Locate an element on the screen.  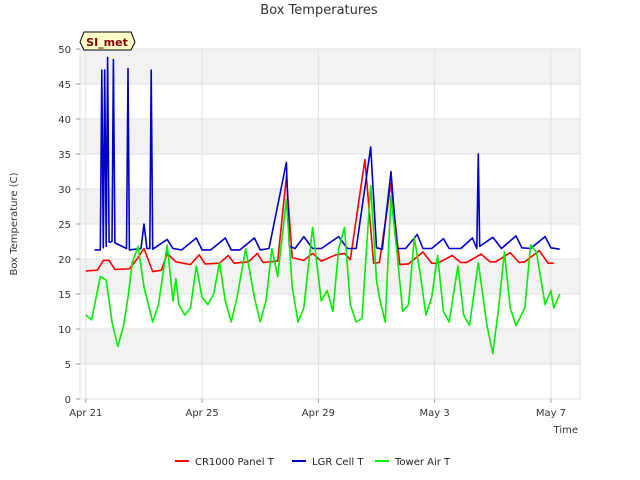
y-tick-label: 15 is located at coordinates (64, 295).